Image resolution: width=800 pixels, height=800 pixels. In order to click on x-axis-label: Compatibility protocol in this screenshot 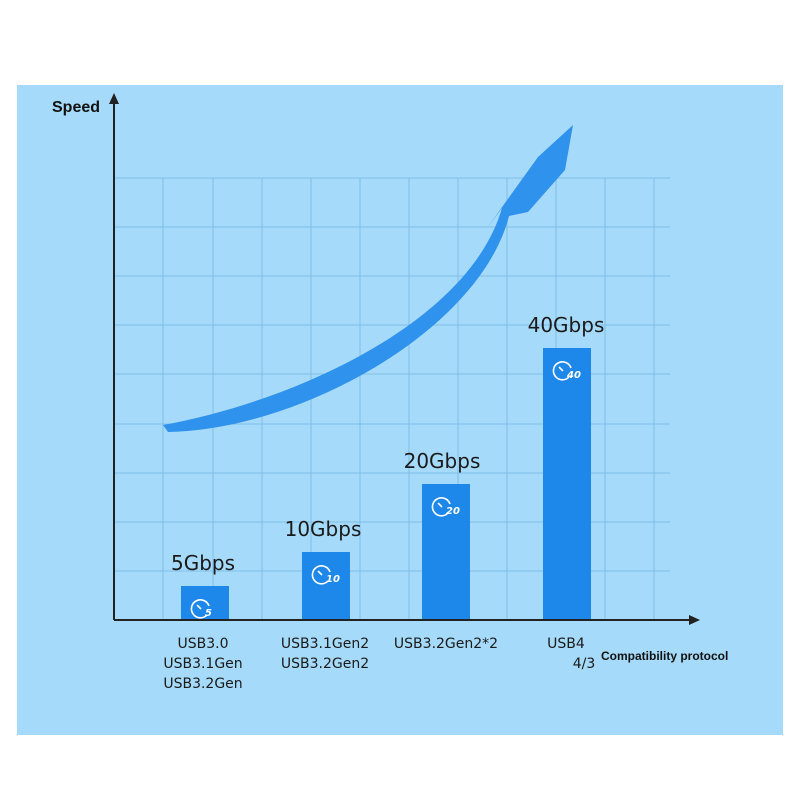, I will do `click(664, 656)`.